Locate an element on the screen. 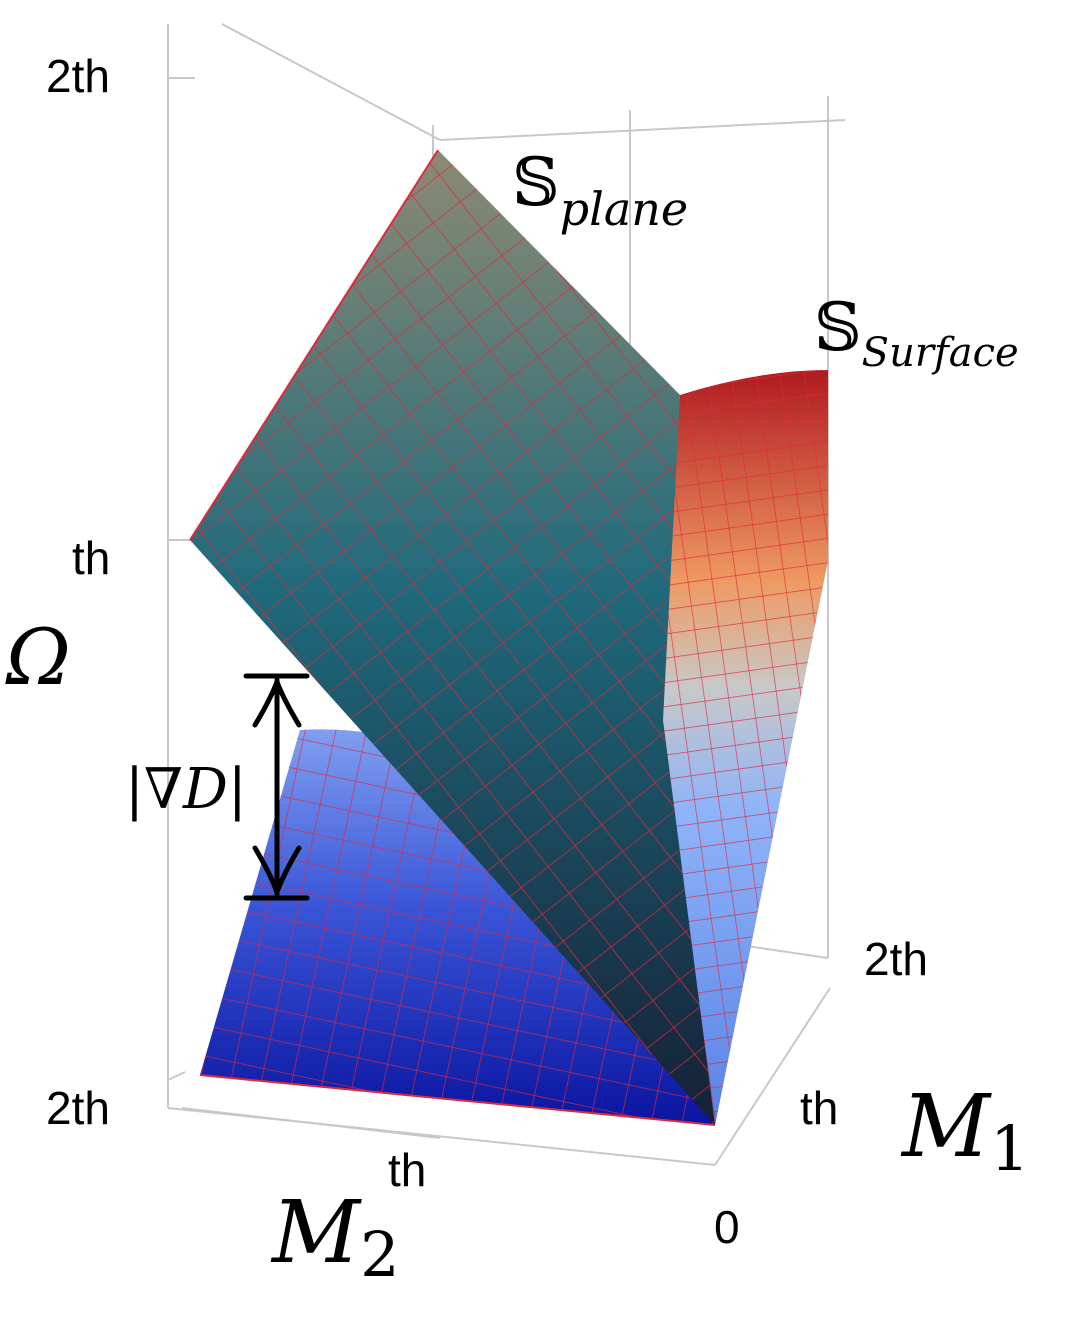 This screenshot has width=1072, height=1328. surface-lower-edge is located at coordinates (457, 1100).